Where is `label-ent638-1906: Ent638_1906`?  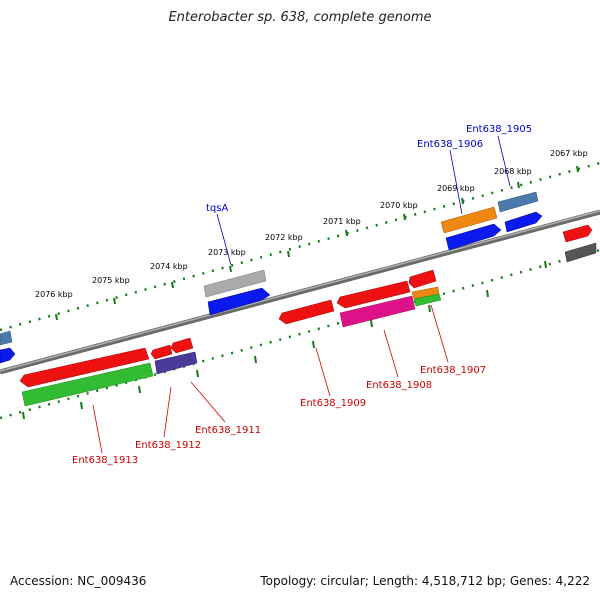 label-ent638-1906: Ent638_1906 is located at coordinates (450, 144).